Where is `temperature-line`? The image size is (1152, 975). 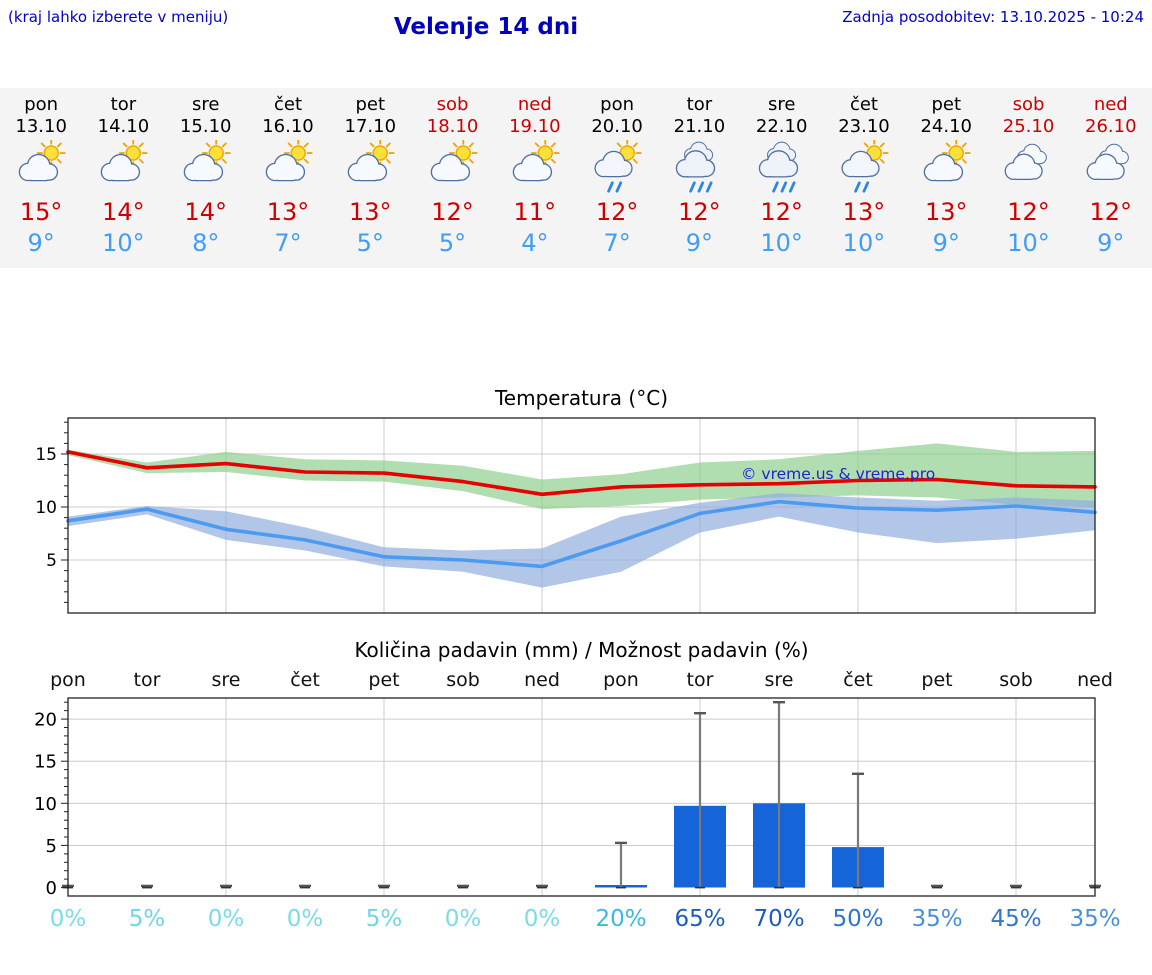 temperature-line is located at coordinates (581, 534).